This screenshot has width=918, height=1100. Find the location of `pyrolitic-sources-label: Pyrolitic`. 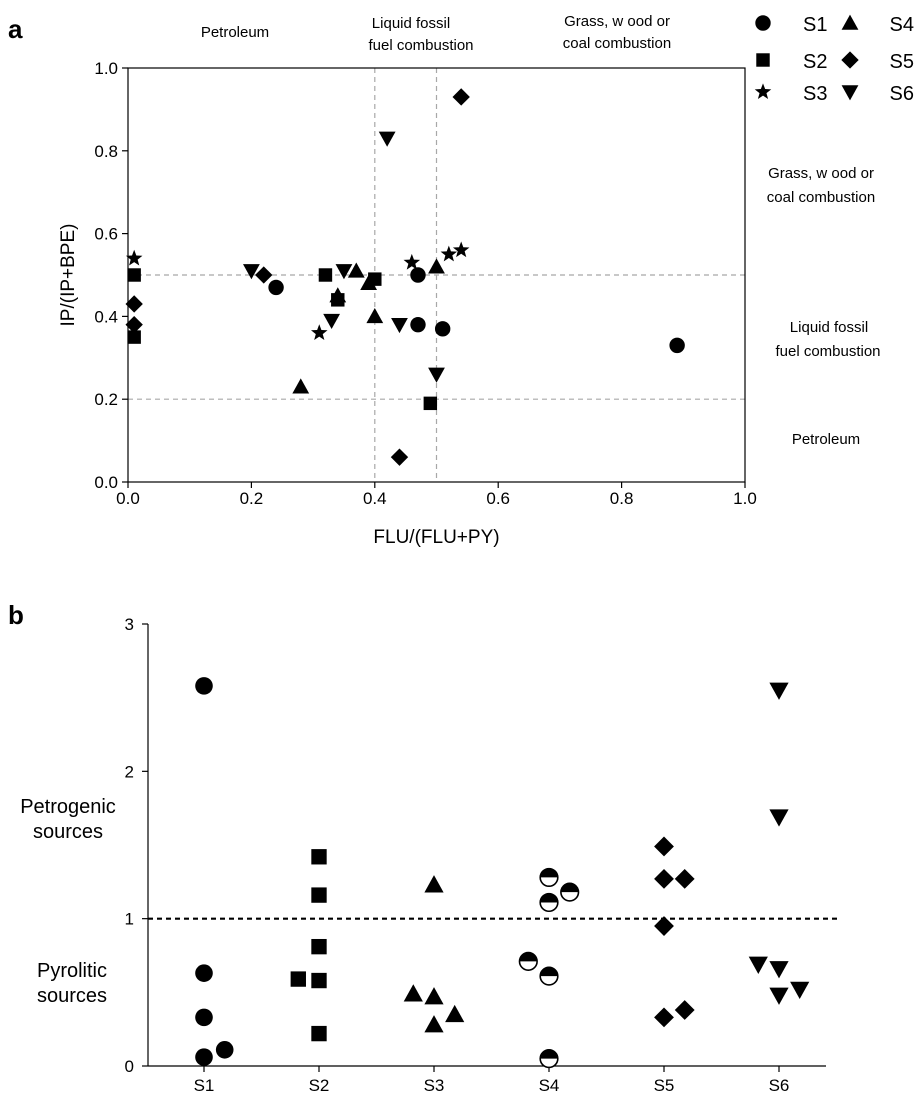

pyrolitic-sources-label: Pyrolitic is located at coordinates (72, 971).